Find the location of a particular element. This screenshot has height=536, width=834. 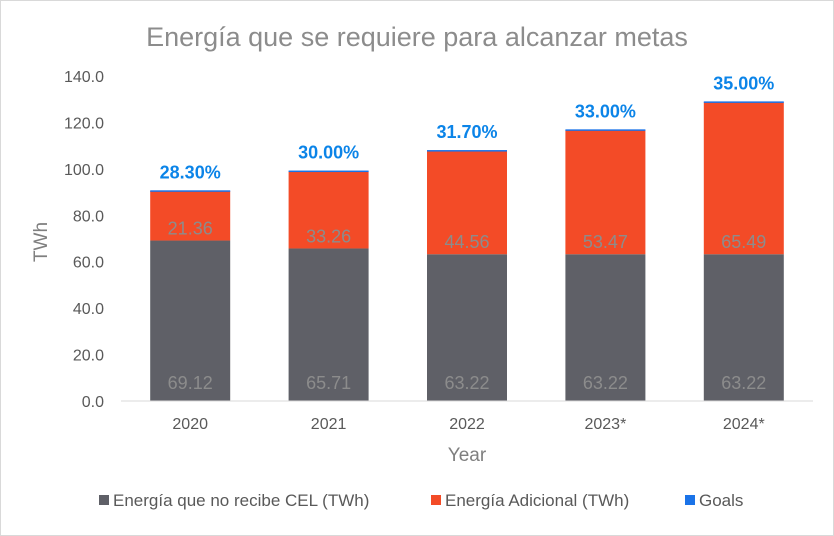

bar-base-2024* is located at coordinates (743, 327).